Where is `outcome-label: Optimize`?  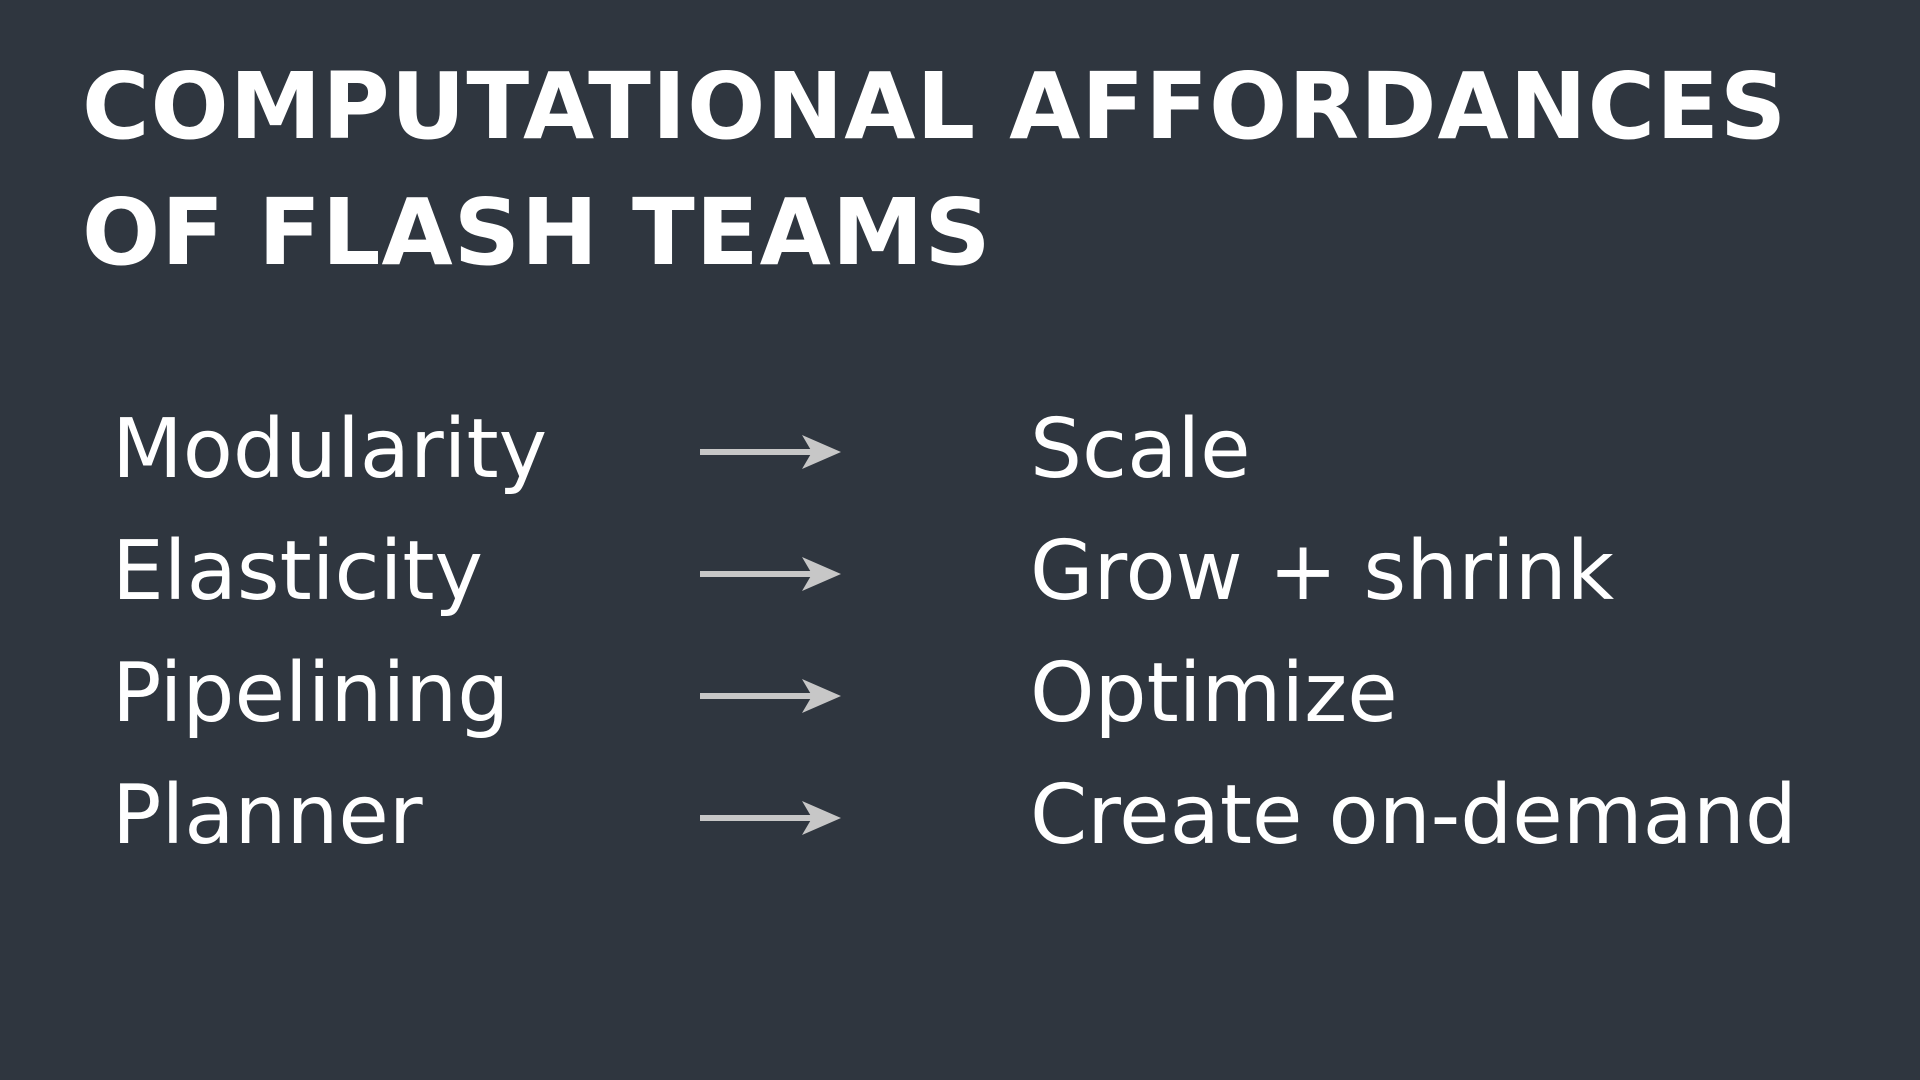
outcome-label: Optimize is located at coordinates (1214, 693).